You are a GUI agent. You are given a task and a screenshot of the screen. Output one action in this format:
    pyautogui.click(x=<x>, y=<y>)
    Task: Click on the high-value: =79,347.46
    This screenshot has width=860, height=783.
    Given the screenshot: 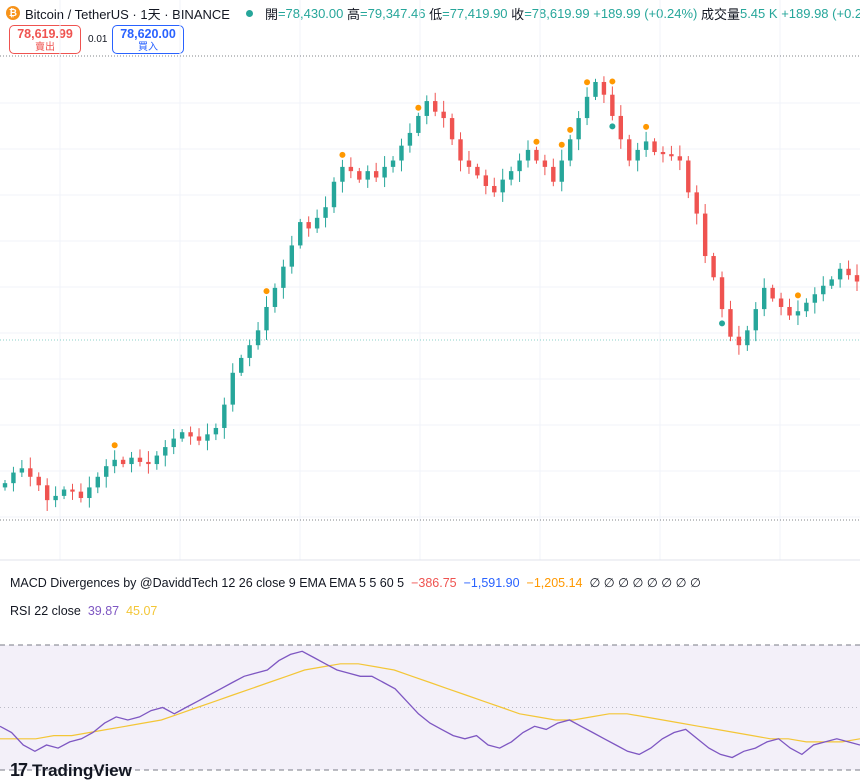 What is the action you would take?
    pyautogui.click(x=393, y=13)
    